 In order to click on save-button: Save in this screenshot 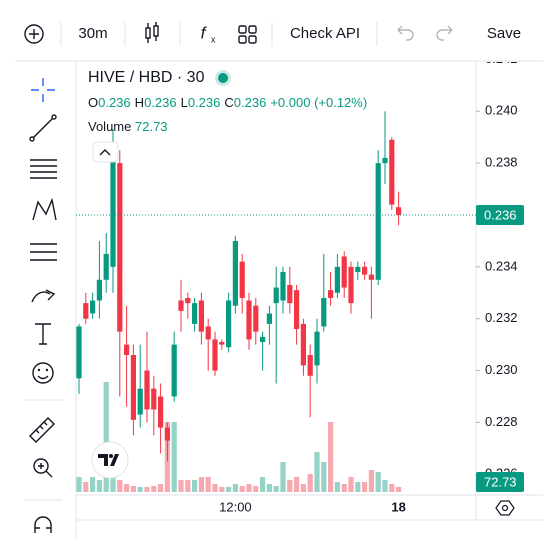, I will do `click(504, 33)`.